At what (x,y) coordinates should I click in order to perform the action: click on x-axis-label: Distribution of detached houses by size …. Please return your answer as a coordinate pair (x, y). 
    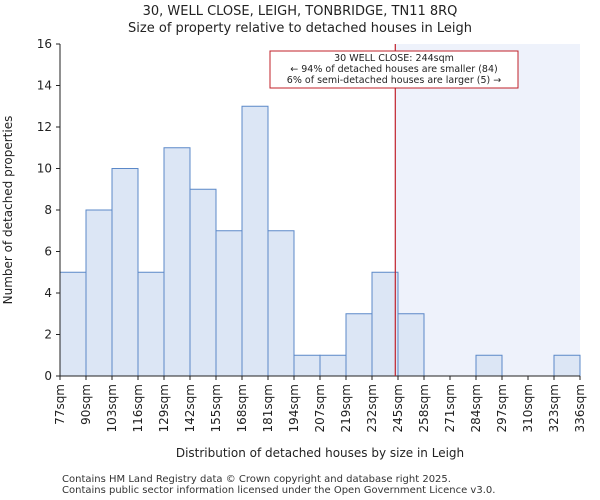
    Looking at the image, I should click on (320, 453).